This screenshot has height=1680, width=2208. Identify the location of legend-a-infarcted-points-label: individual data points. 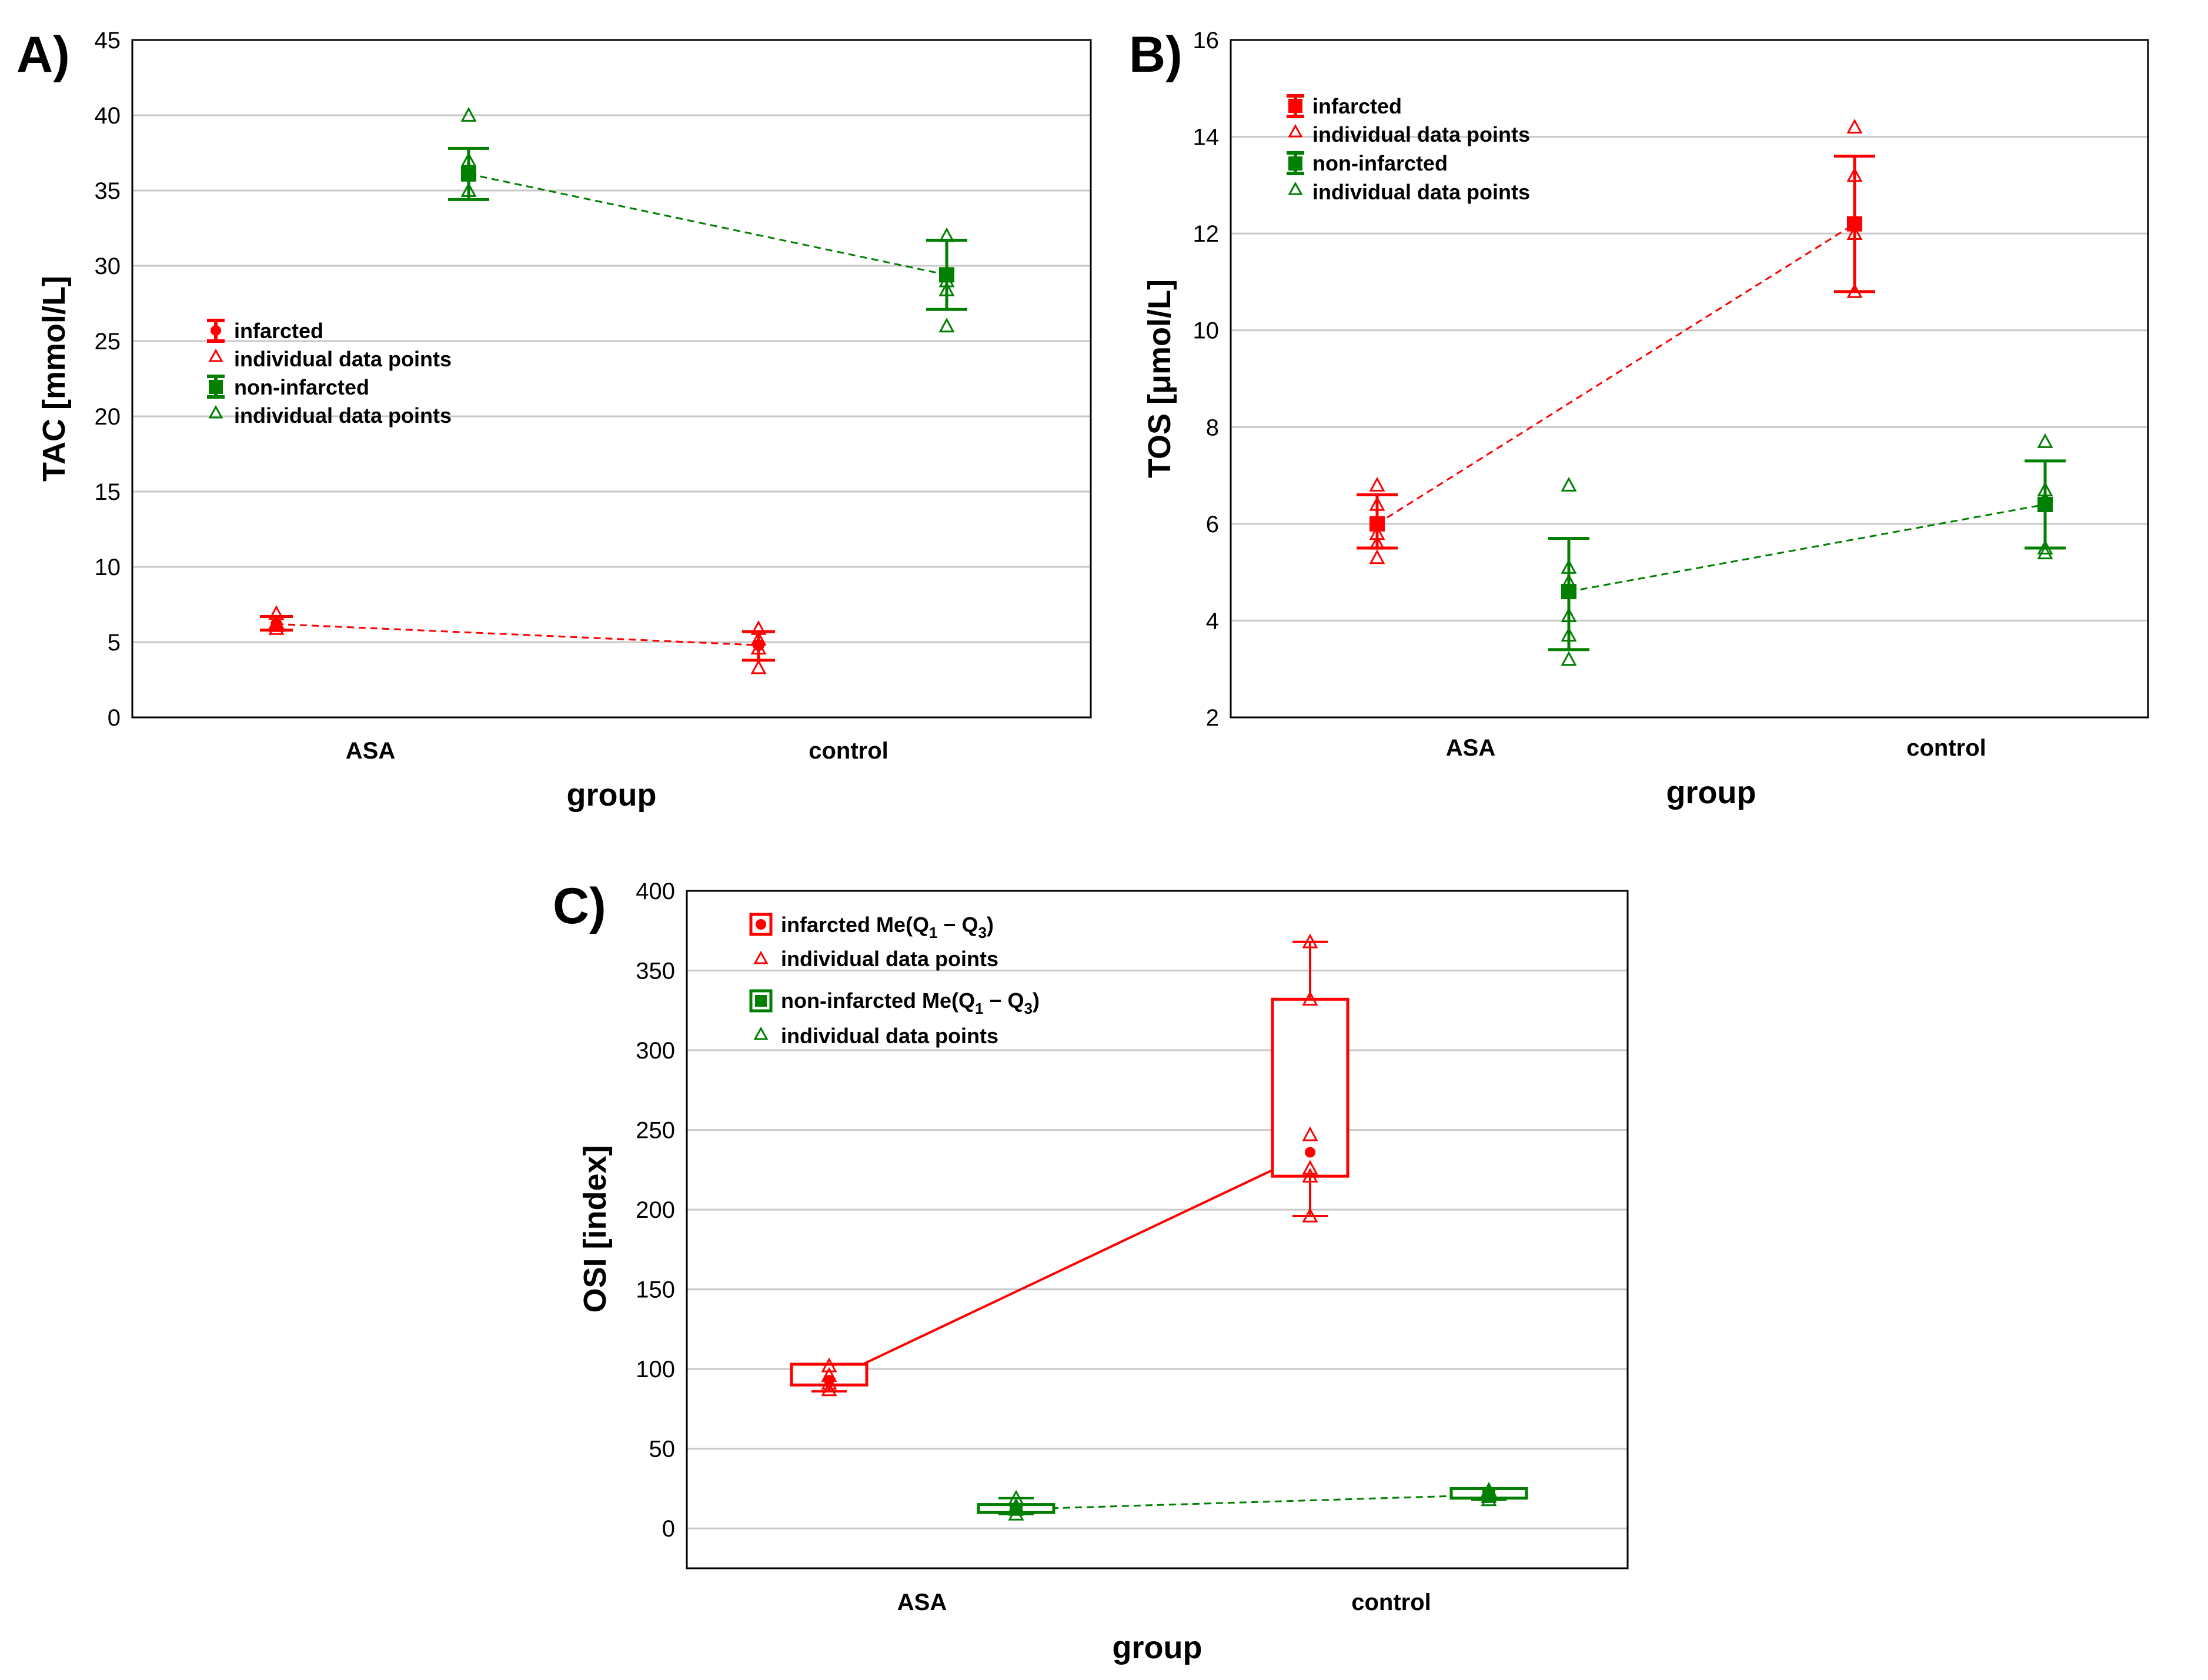
(343, 359).